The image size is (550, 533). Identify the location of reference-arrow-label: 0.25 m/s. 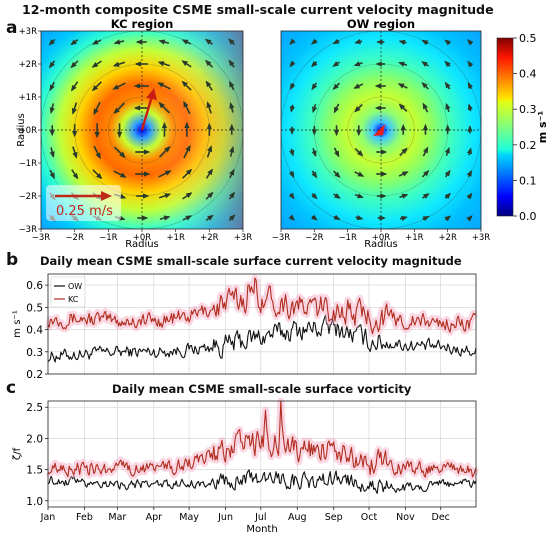
(84, 211).